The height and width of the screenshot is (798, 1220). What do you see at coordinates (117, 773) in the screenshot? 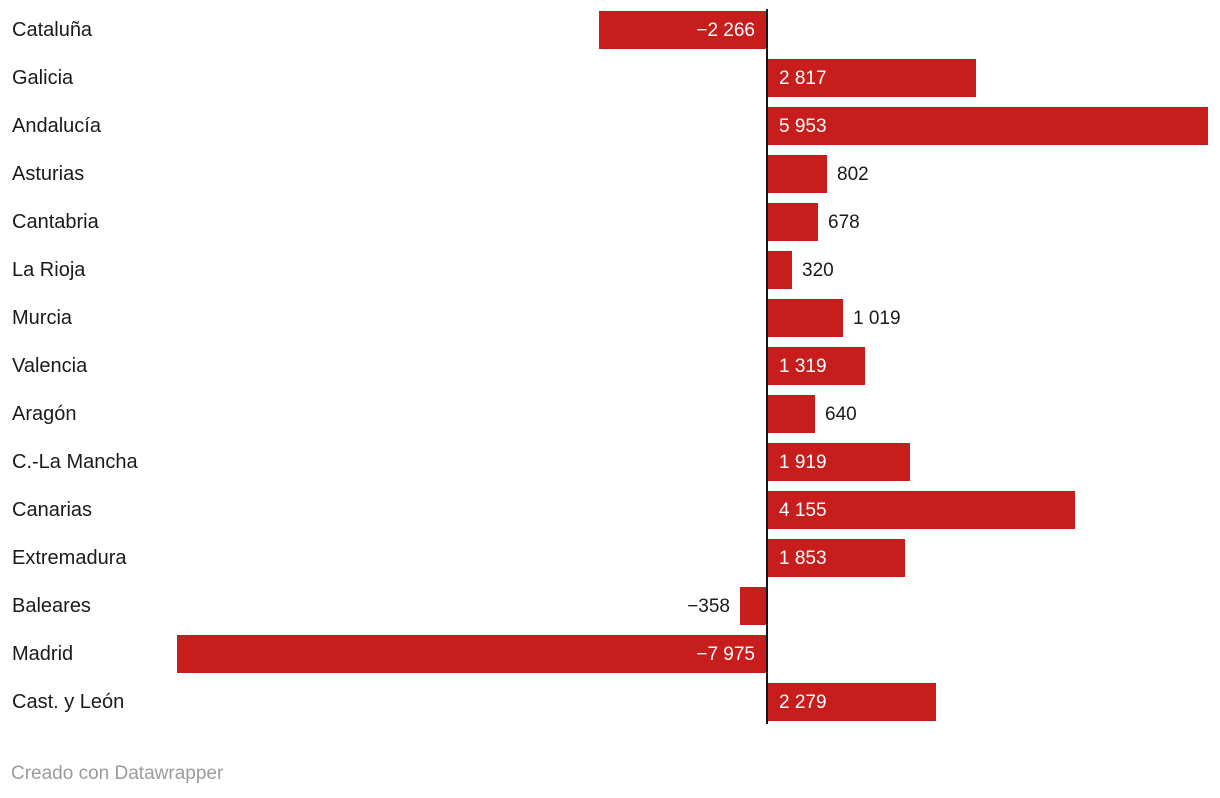
I see `datawrapper-credit: Creado con Datawrapper` at bounding box center [117, 773].